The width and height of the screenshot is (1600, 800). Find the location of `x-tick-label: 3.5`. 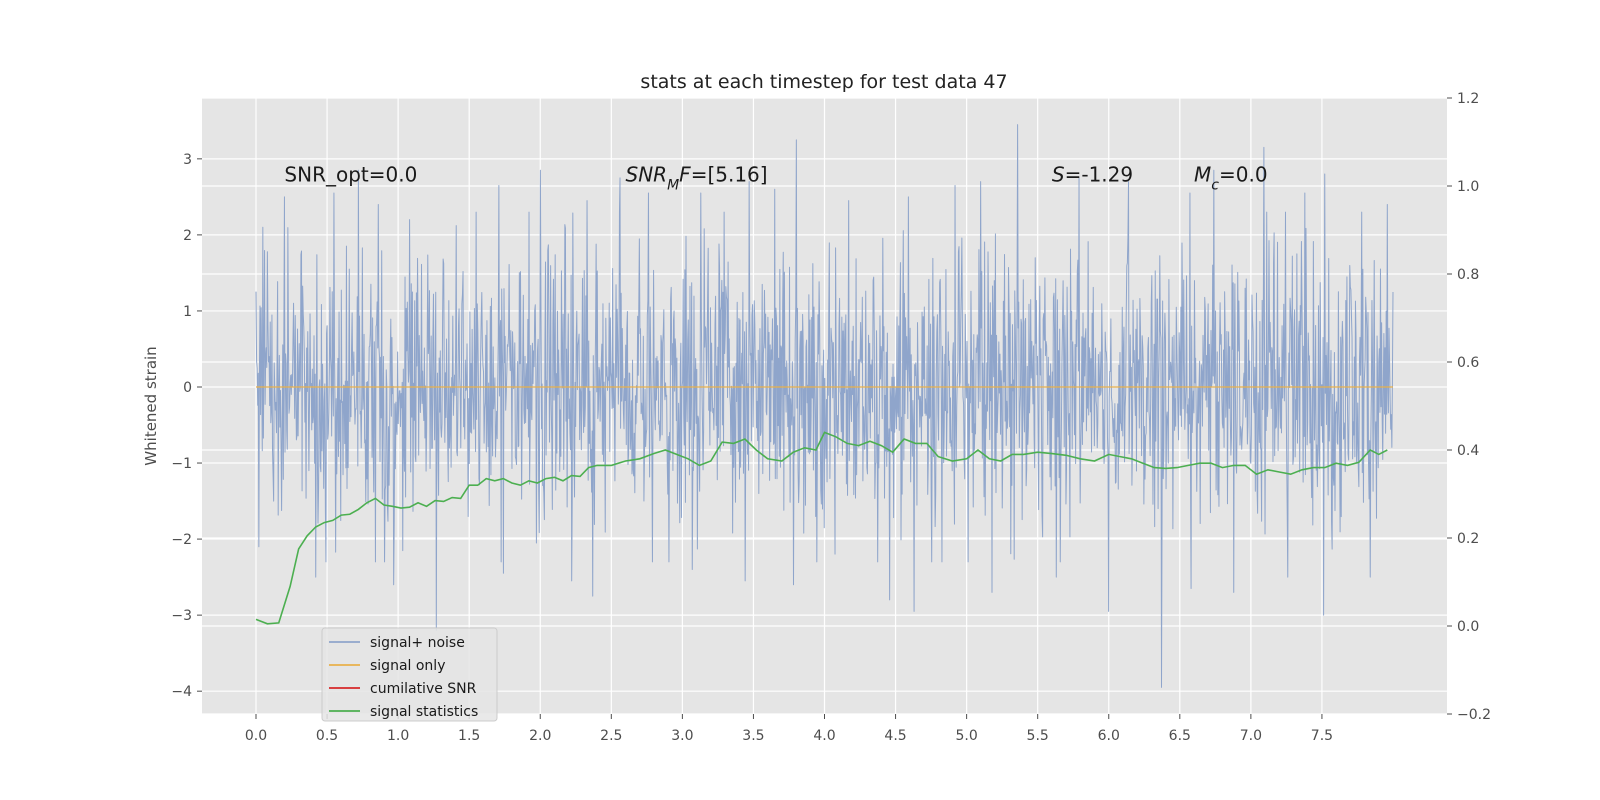

x-tick-label: 3.5 is located at coordinates (753, 736).